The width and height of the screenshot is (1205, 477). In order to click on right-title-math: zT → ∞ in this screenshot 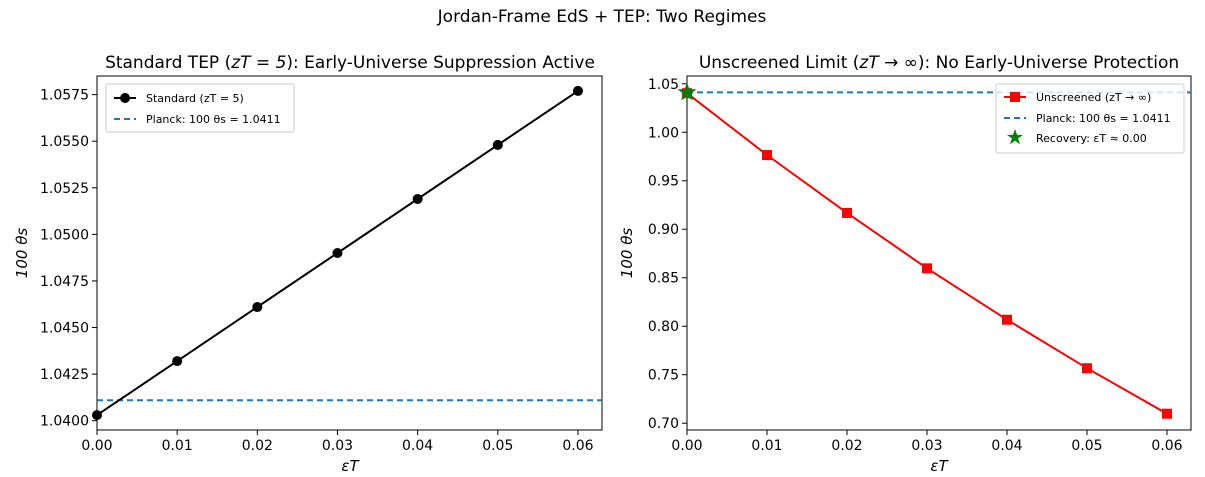, I will do `click(888, 63)`.